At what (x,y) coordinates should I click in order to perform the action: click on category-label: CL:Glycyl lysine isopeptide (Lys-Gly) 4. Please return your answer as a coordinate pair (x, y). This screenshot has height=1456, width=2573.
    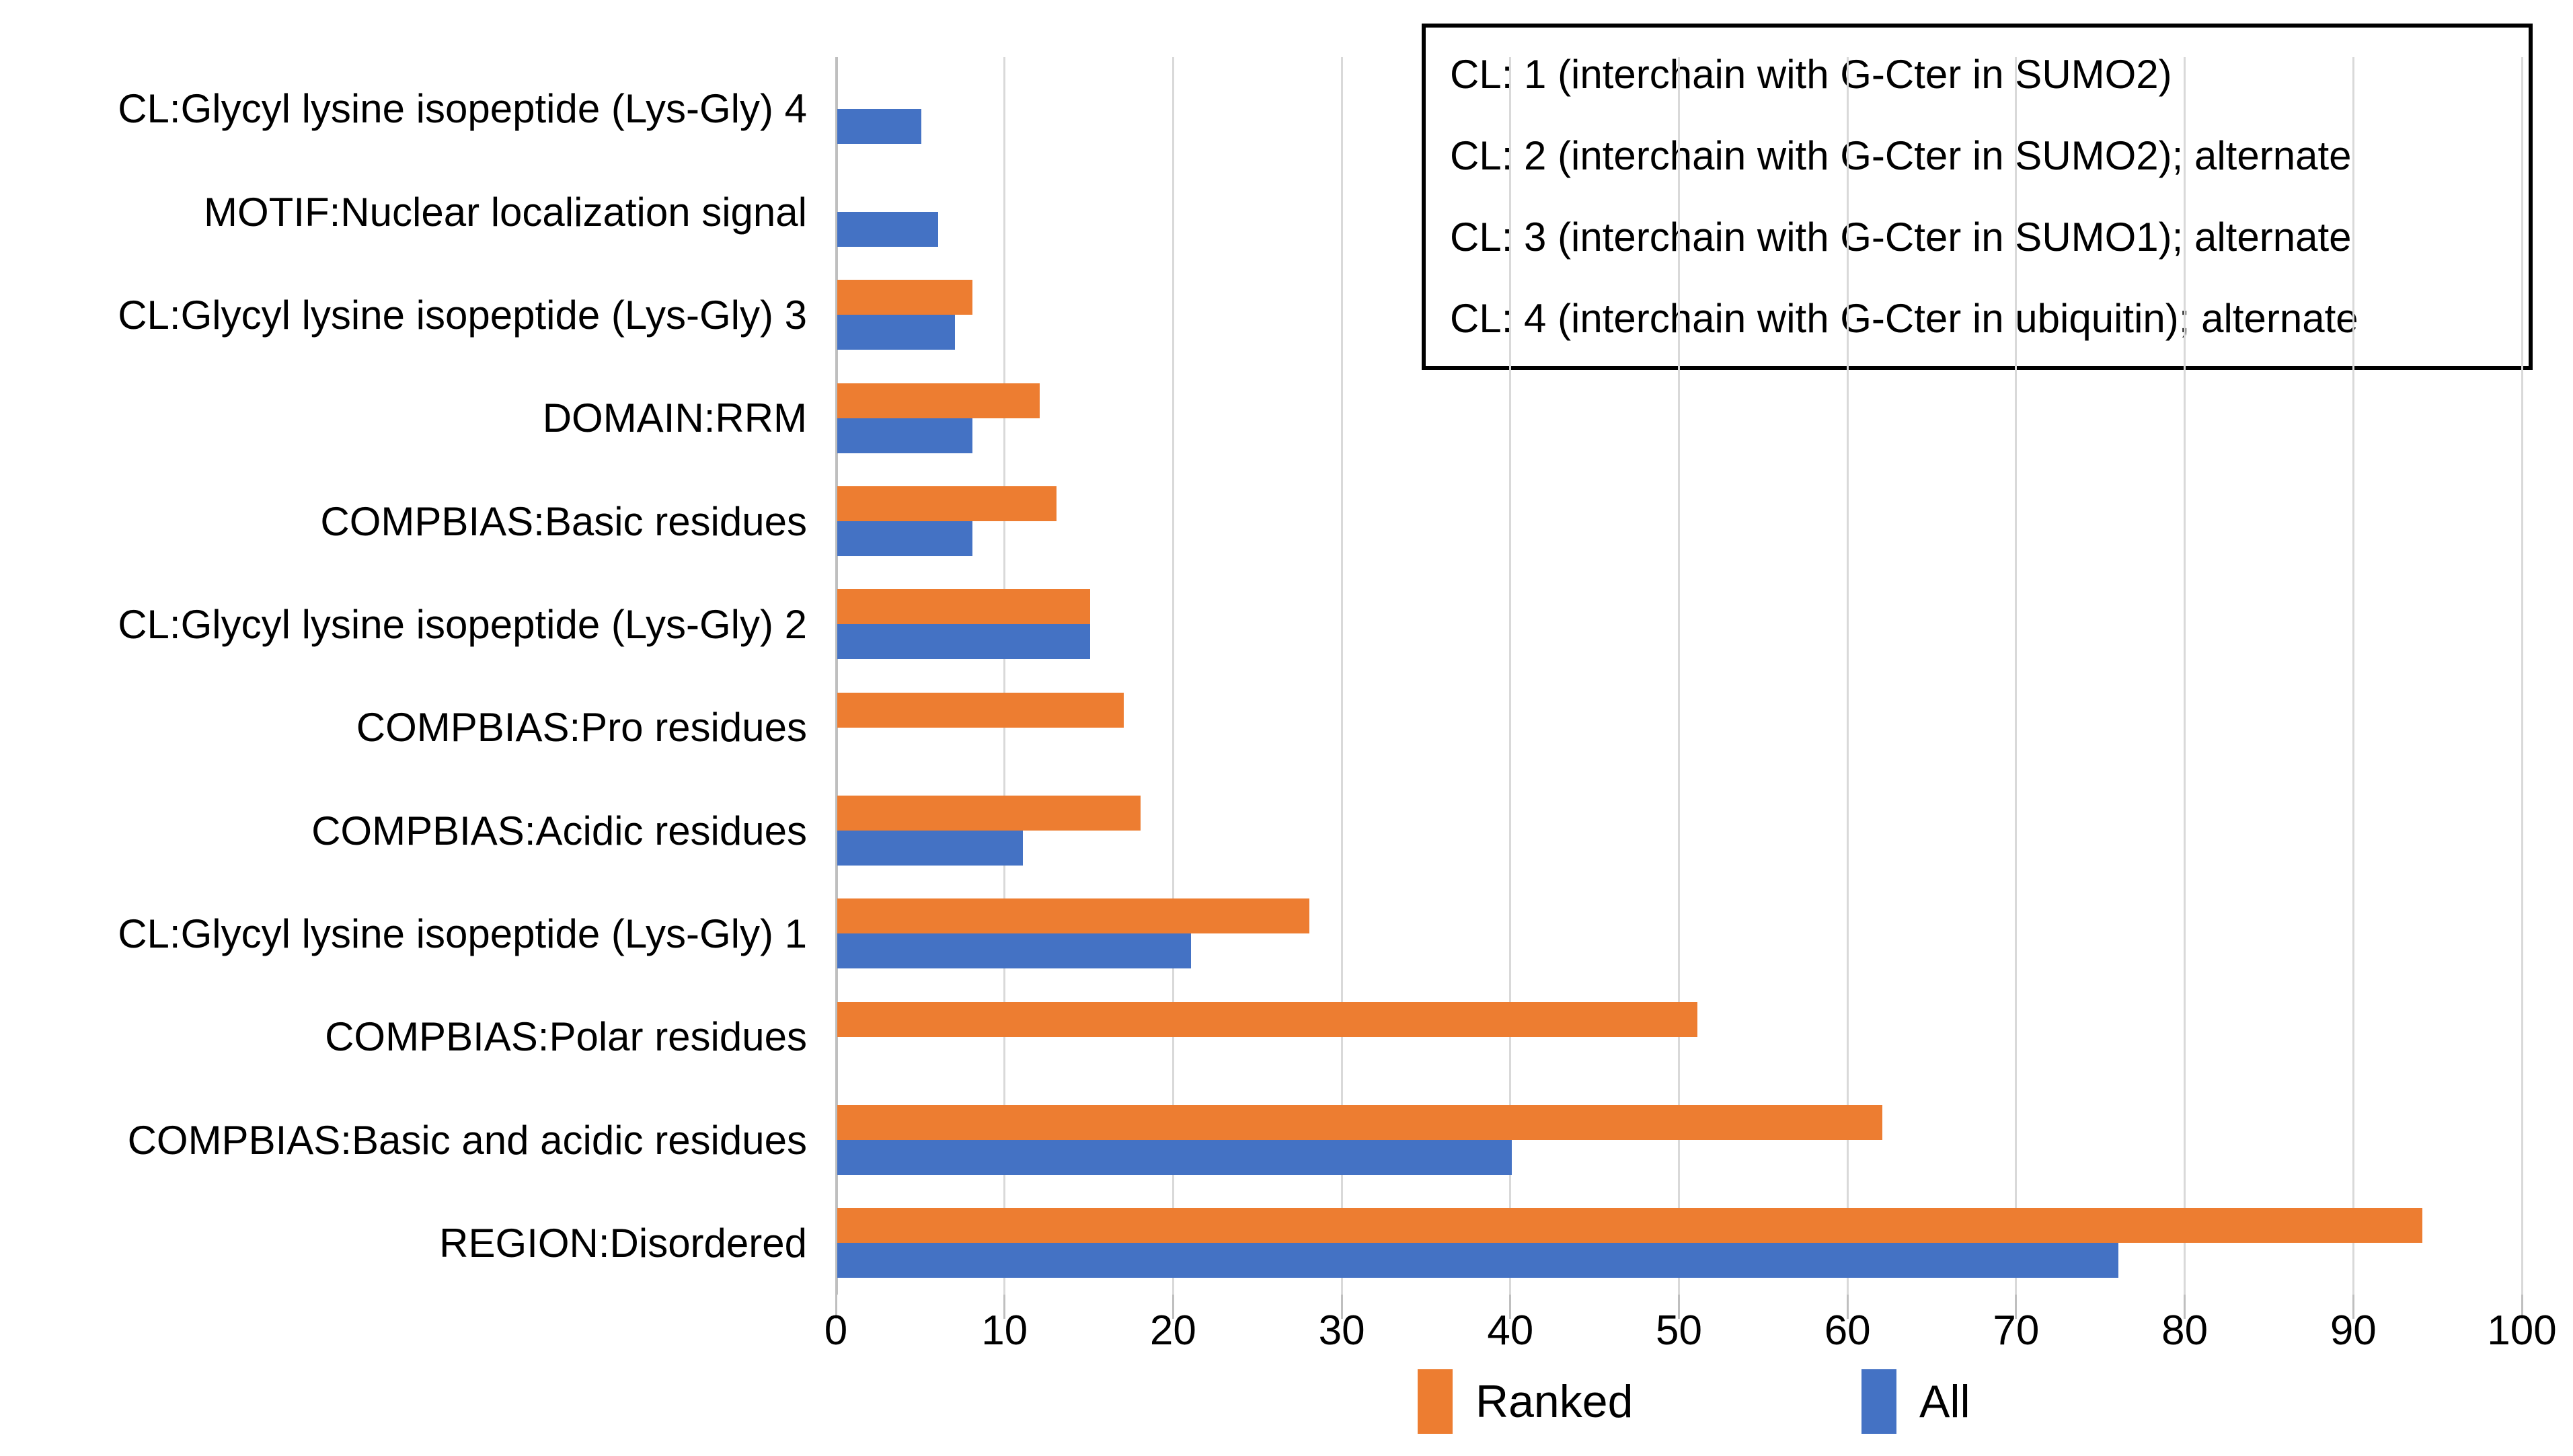
    Looking at the image, I should click on (462, 109).